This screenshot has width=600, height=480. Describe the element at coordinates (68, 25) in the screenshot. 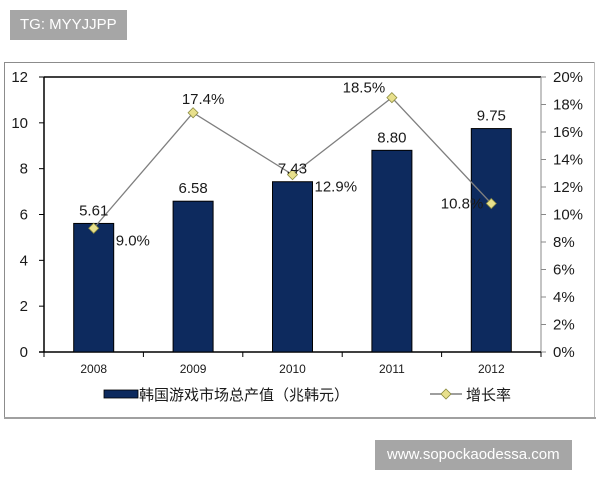

I see `watermark-top: TG: MYYJJPP` at that location.